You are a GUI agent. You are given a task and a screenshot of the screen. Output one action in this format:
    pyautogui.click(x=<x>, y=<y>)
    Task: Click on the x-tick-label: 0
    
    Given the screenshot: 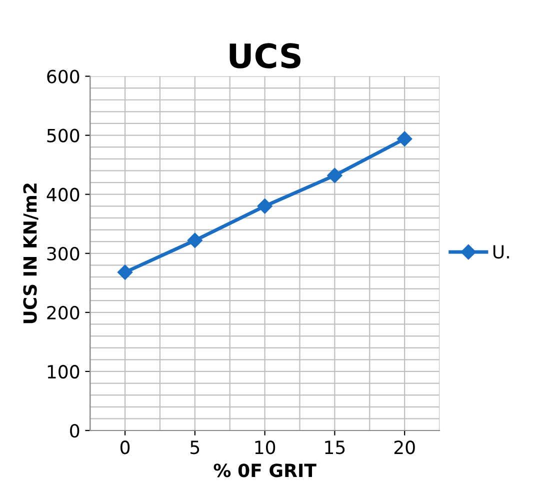 What is the action you would take?
    pyautogui.click(x=125, y=447)
    